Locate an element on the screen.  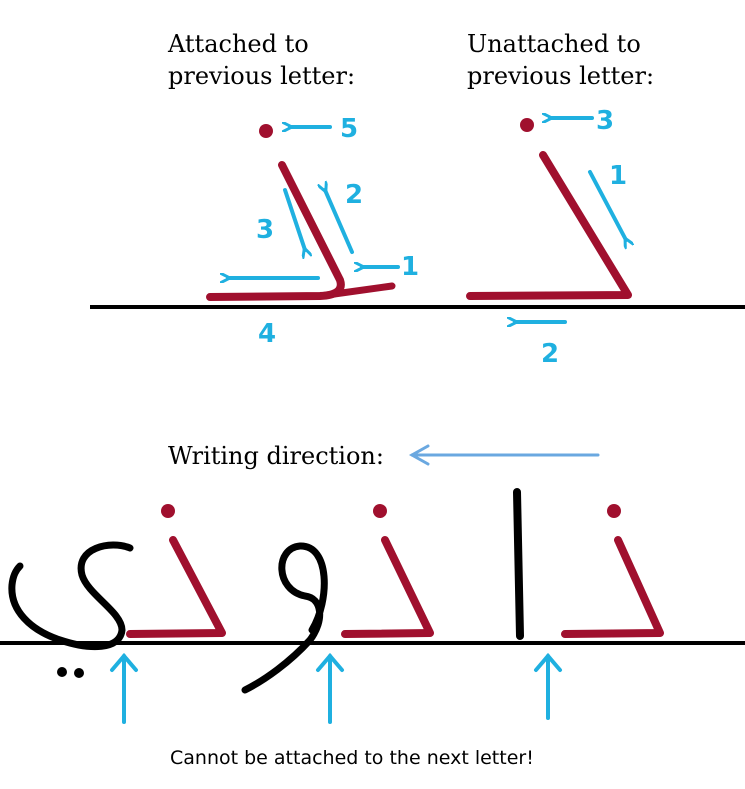
unattached-step-3: 3 is located at coordinates (605, 121).